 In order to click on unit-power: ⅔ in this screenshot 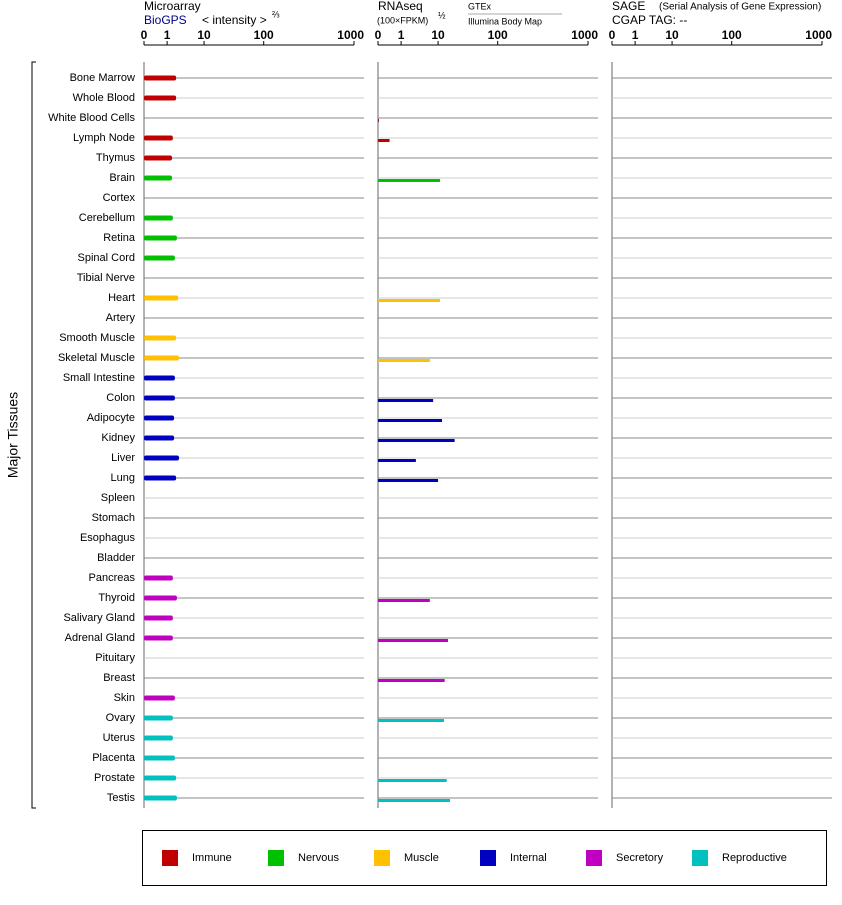, I will do `click(276, 14)`.